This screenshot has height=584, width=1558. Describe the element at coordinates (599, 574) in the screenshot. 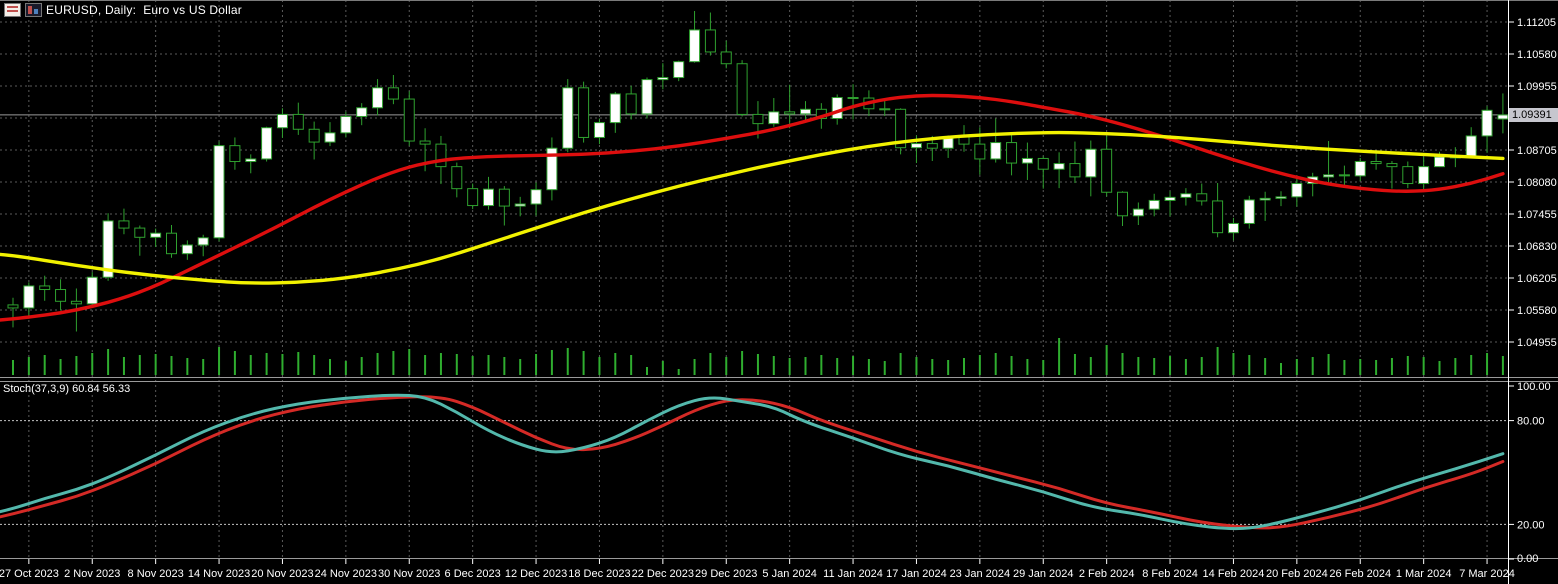

I see `time-axis-label: 18 Dec 2023` at that location.